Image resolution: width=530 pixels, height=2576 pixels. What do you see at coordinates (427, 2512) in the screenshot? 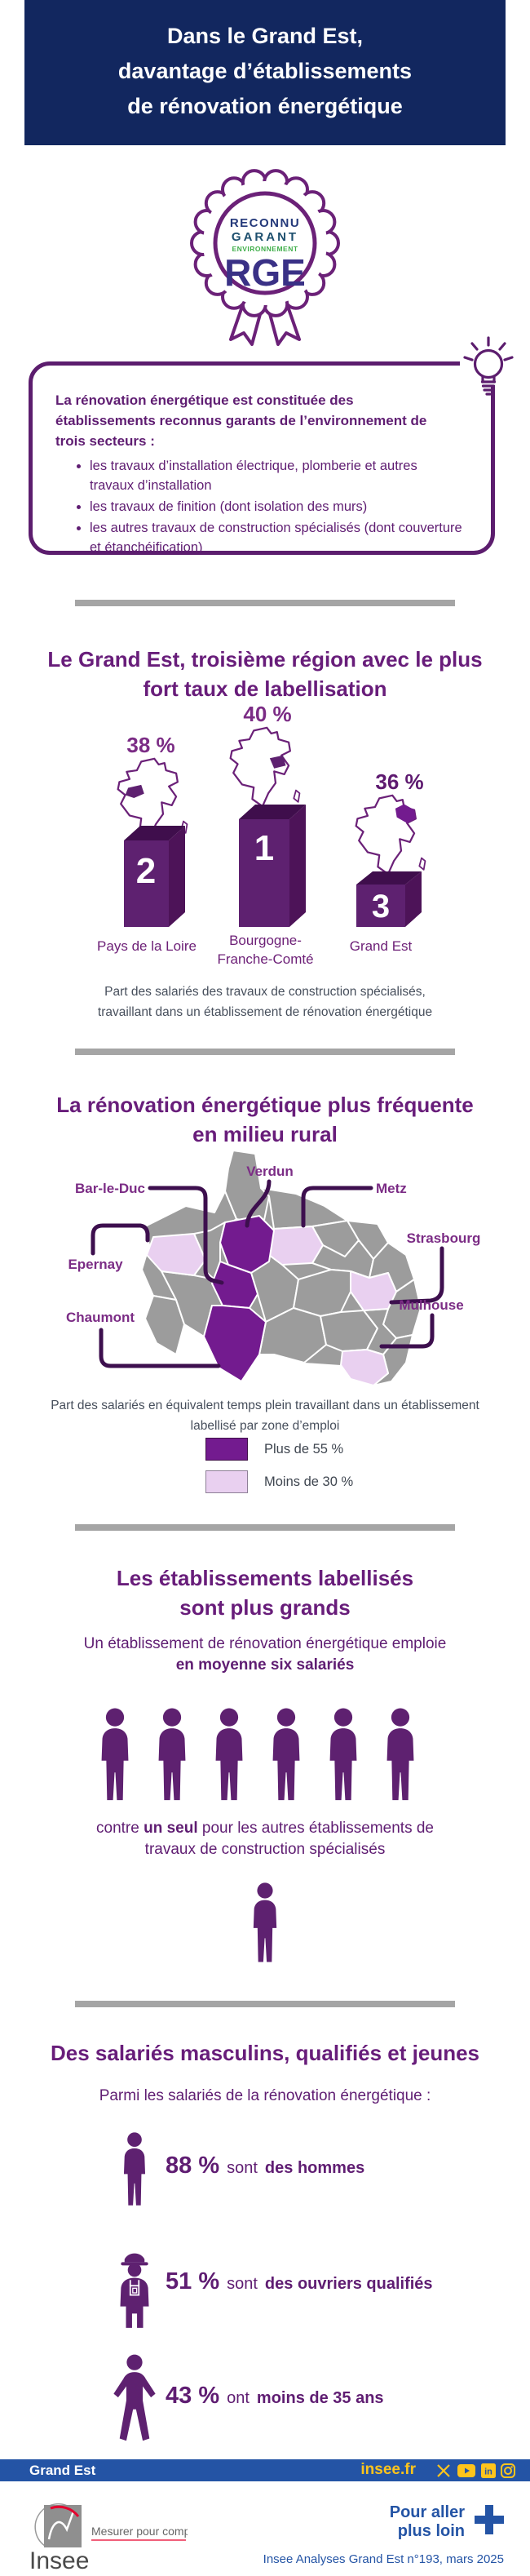
I see `more-line1: Pour aller` at bounding box center [427, 2512].